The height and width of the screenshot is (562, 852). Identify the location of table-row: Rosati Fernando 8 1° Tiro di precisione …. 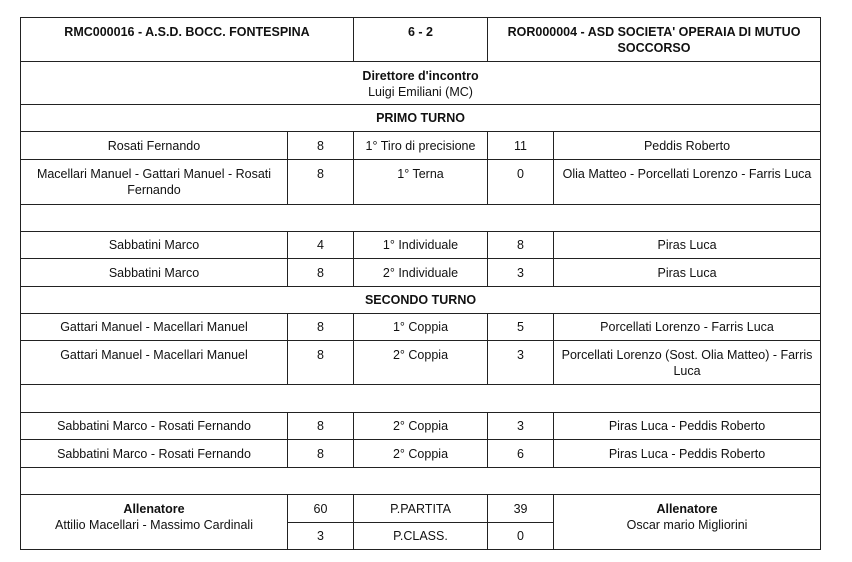
(421, 145).